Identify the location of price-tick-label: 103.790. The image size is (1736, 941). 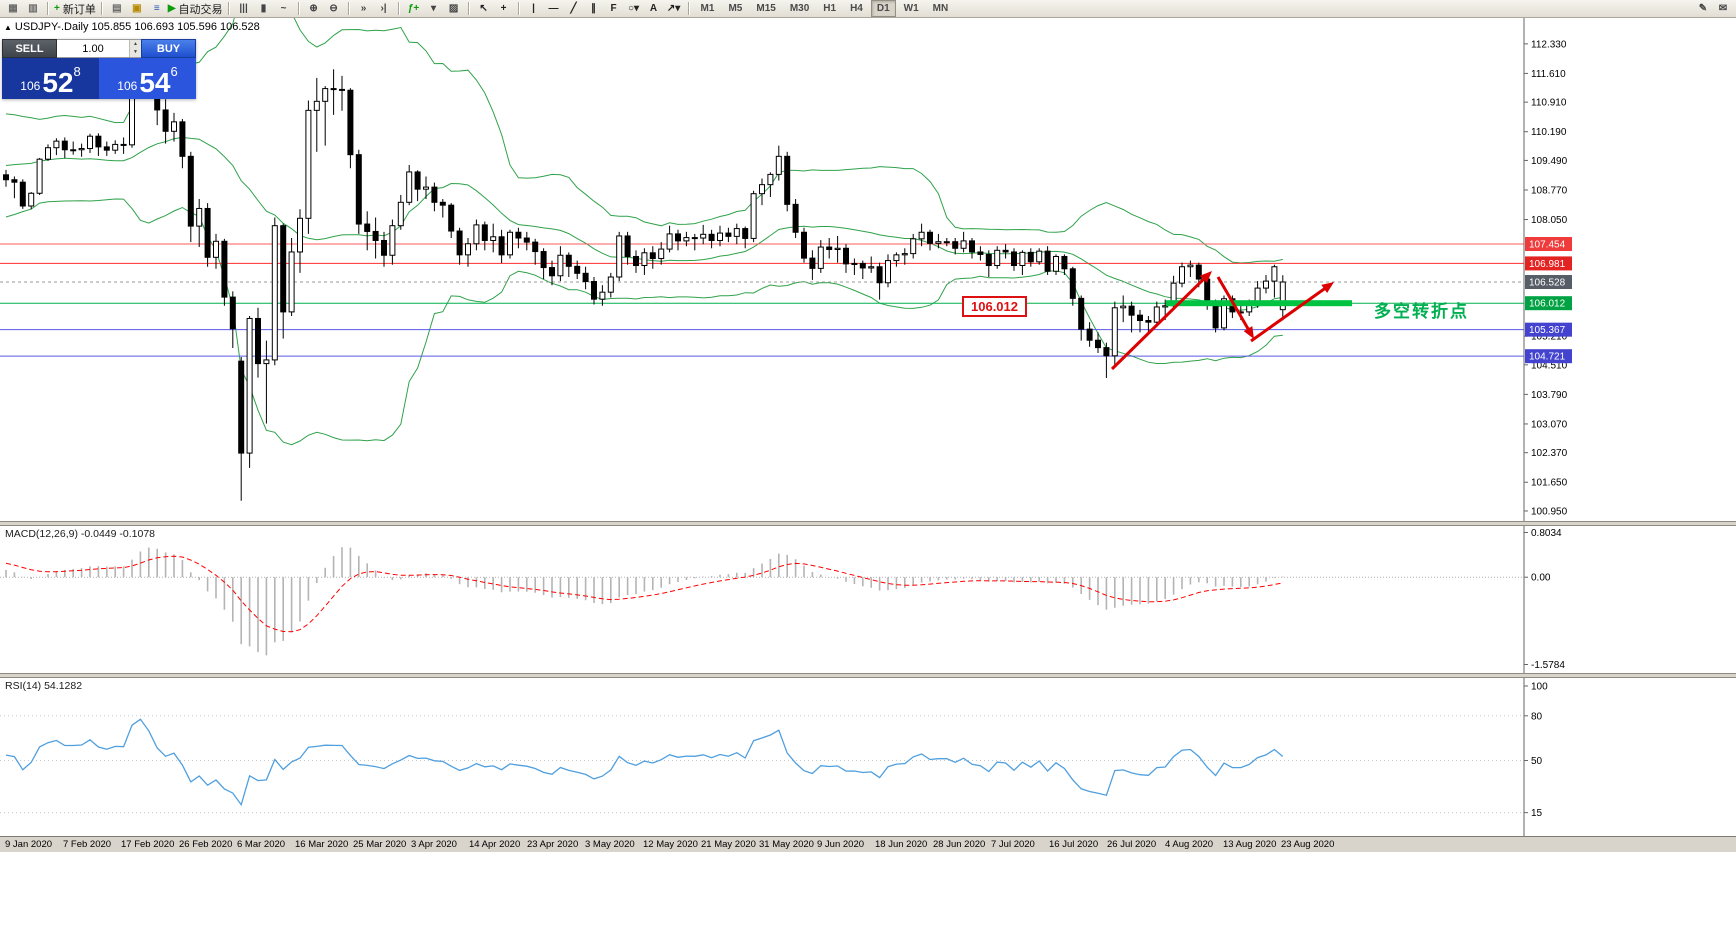
(1549, 395).